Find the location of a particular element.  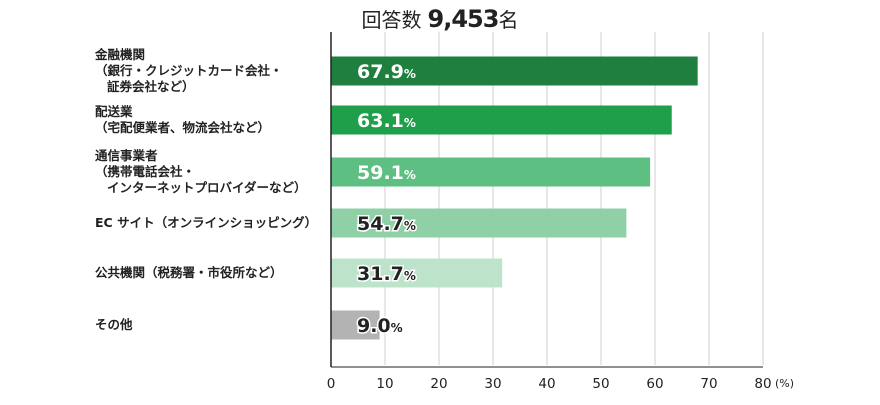

category-label-1: 金融機関（銀行・クレジットカード会社・証券会社など） is located at coordinates (188, 70).